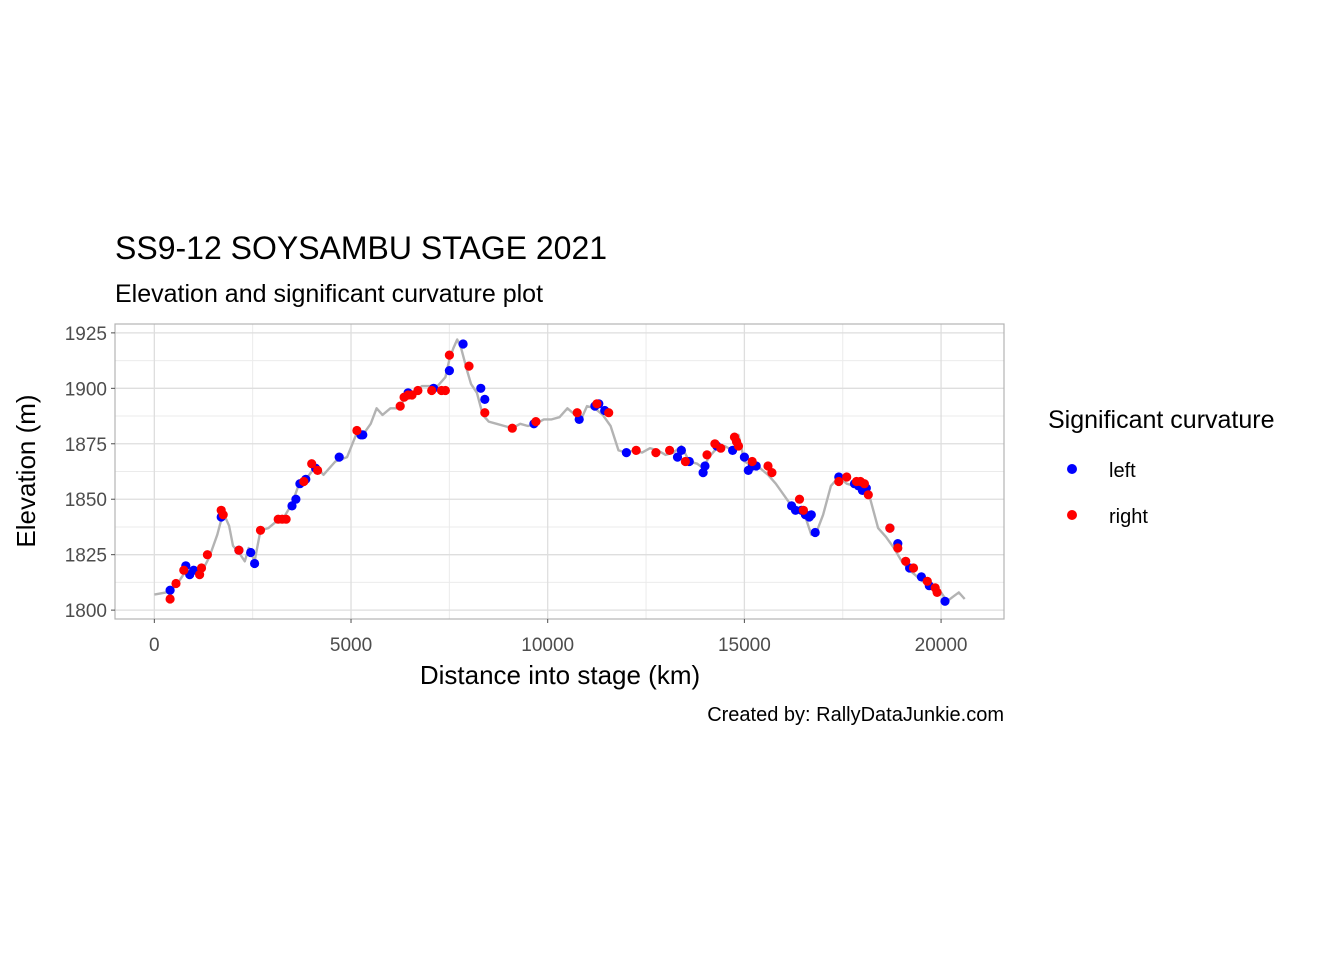 The width and height of the screenshot is (1344, 960). What do you see at coordinates (1161, 420) in the screenshot?
I see `legend-title: Significant curvature` at bounding box center [1161, 420].